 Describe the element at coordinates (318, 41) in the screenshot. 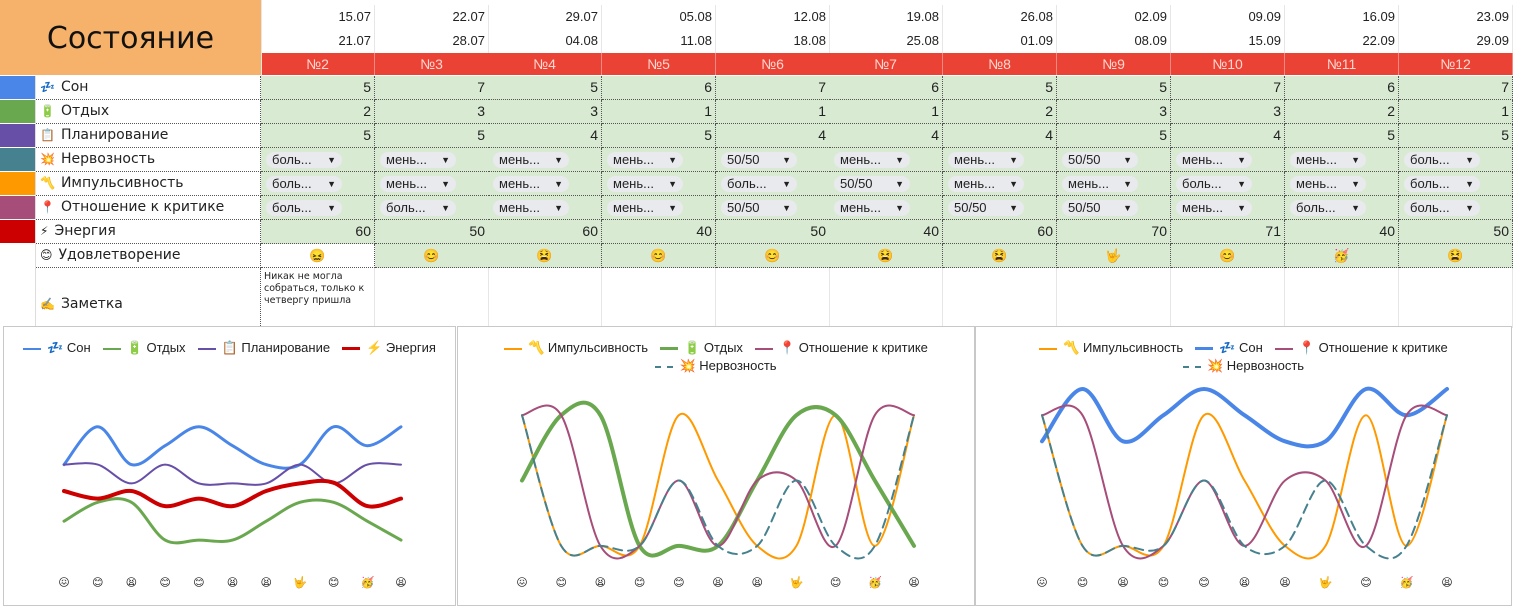

I see `week-end-date: 21.07` at that location.